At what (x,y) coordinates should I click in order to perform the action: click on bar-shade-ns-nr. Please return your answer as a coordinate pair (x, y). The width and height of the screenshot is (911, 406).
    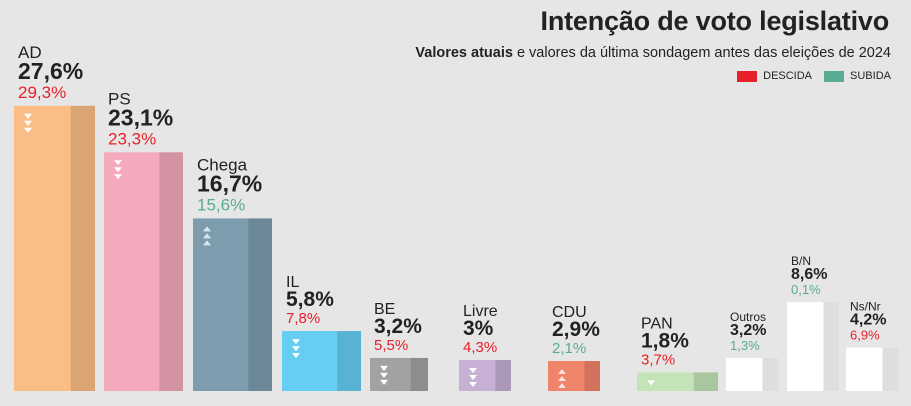
    Looking at the image, I should click on (890, 369).